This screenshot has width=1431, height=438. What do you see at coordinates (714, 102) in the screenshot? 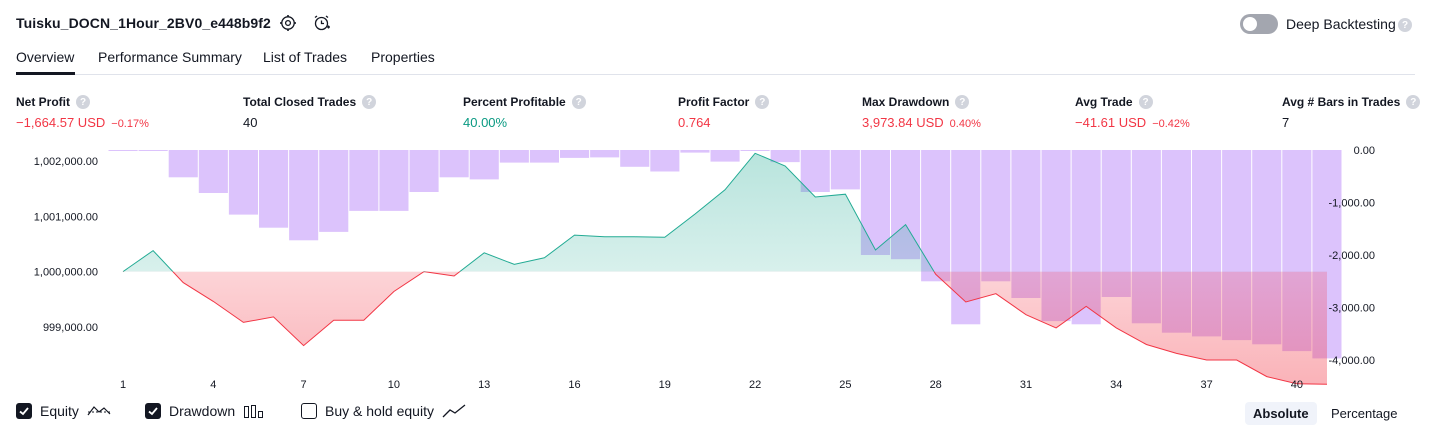
I see `metric-label: Profit Factor` at bounding box center [714, 102].